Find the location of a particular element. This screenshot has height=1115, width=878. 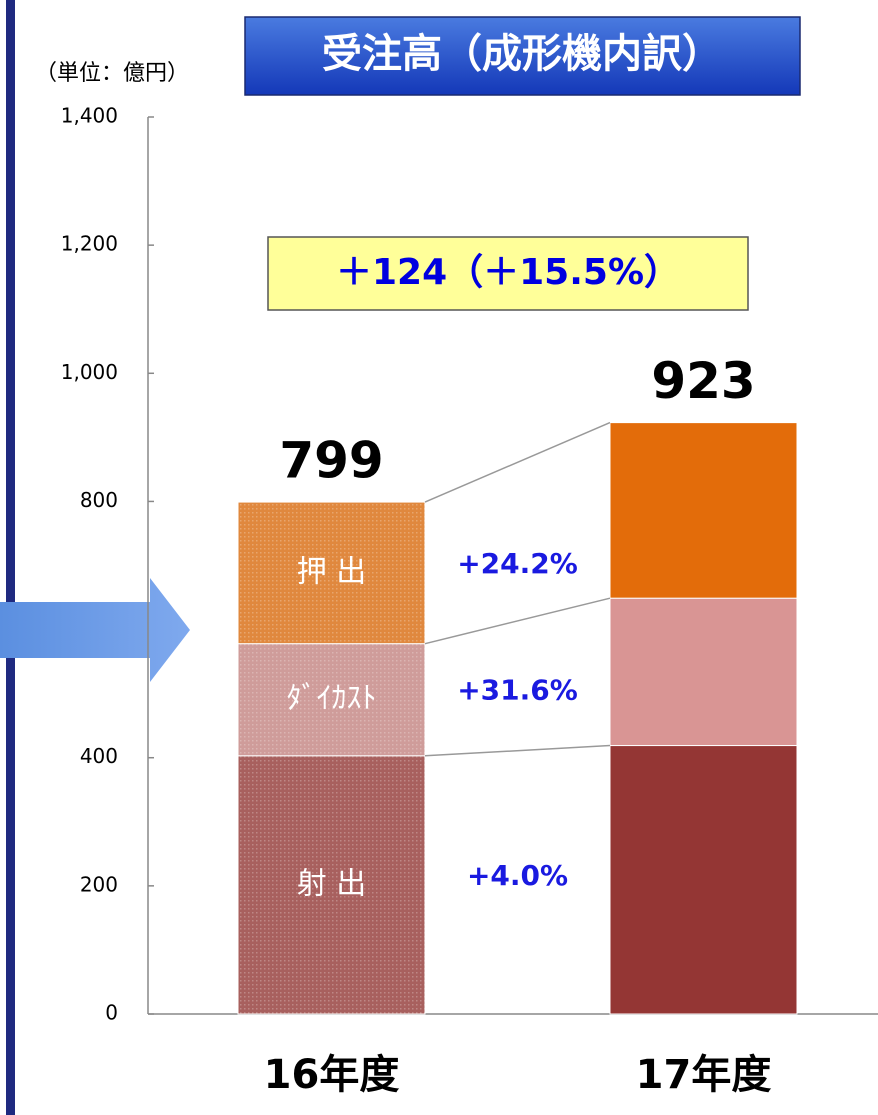

side-bar is located at coordinates (10, 557).